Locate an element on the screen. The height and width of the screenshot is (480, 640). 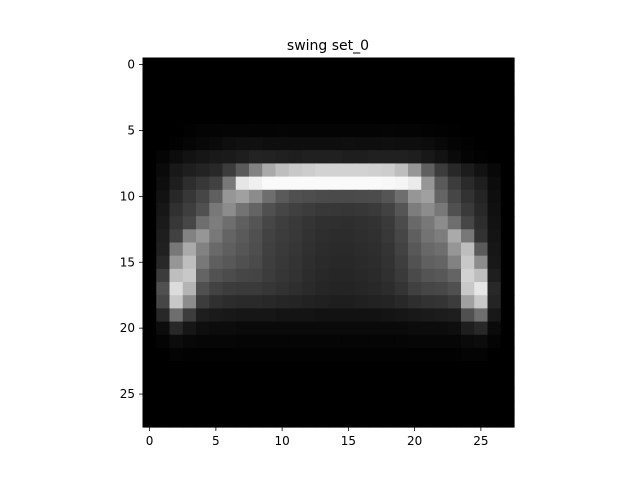
x-tick-label: 5 is located at coordinates (216, 441).